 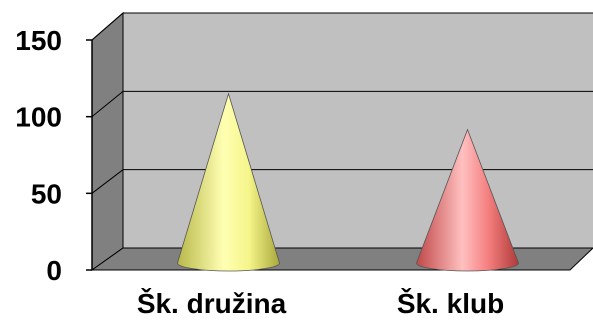 I want to click on y-axis-ticks: 0 50 100 150, so click(x=53, y=155).